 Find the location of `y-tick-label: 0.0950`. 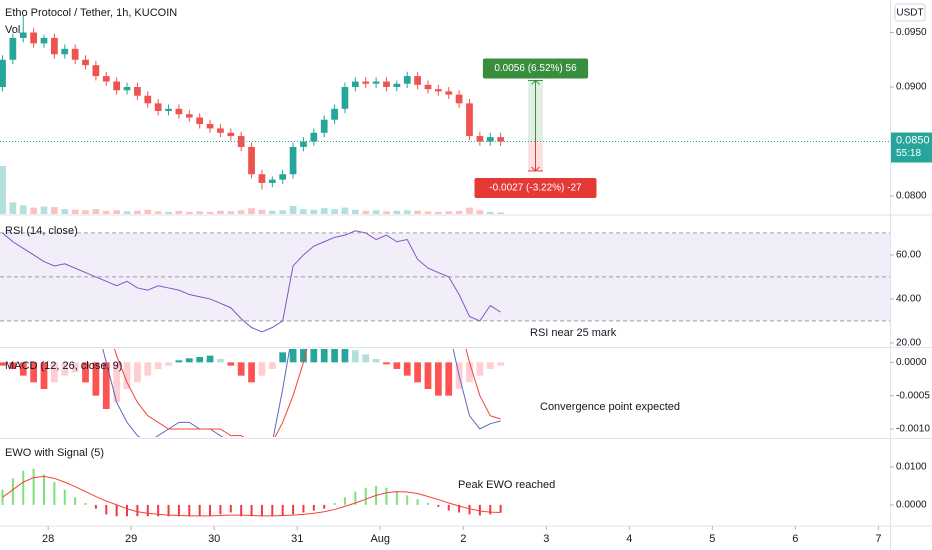

y-tick-label: 0.0950 is located at coordinates (911, 32).